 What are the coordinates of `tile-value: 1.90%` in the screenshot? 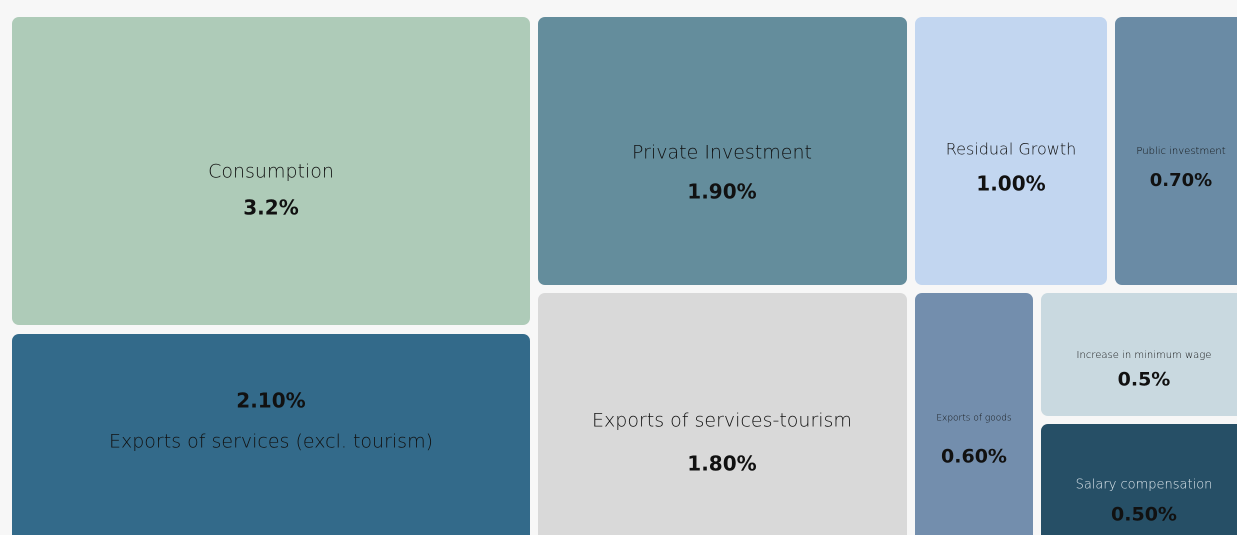 It's located at (721, 192).